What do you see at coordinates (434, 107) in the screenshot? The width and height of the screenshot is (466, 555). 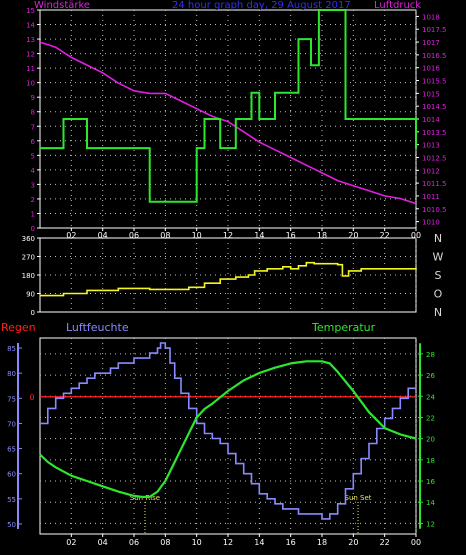 I see `pressure-tick-label: 1014.5` at bounding box center [434, 107].